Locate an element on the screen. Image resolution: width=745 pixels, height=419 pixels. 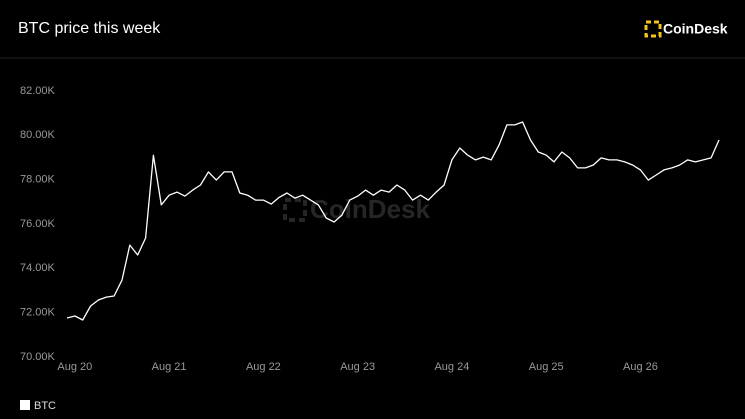
watermark: CoinDesk is located at coordinates (356, 209).